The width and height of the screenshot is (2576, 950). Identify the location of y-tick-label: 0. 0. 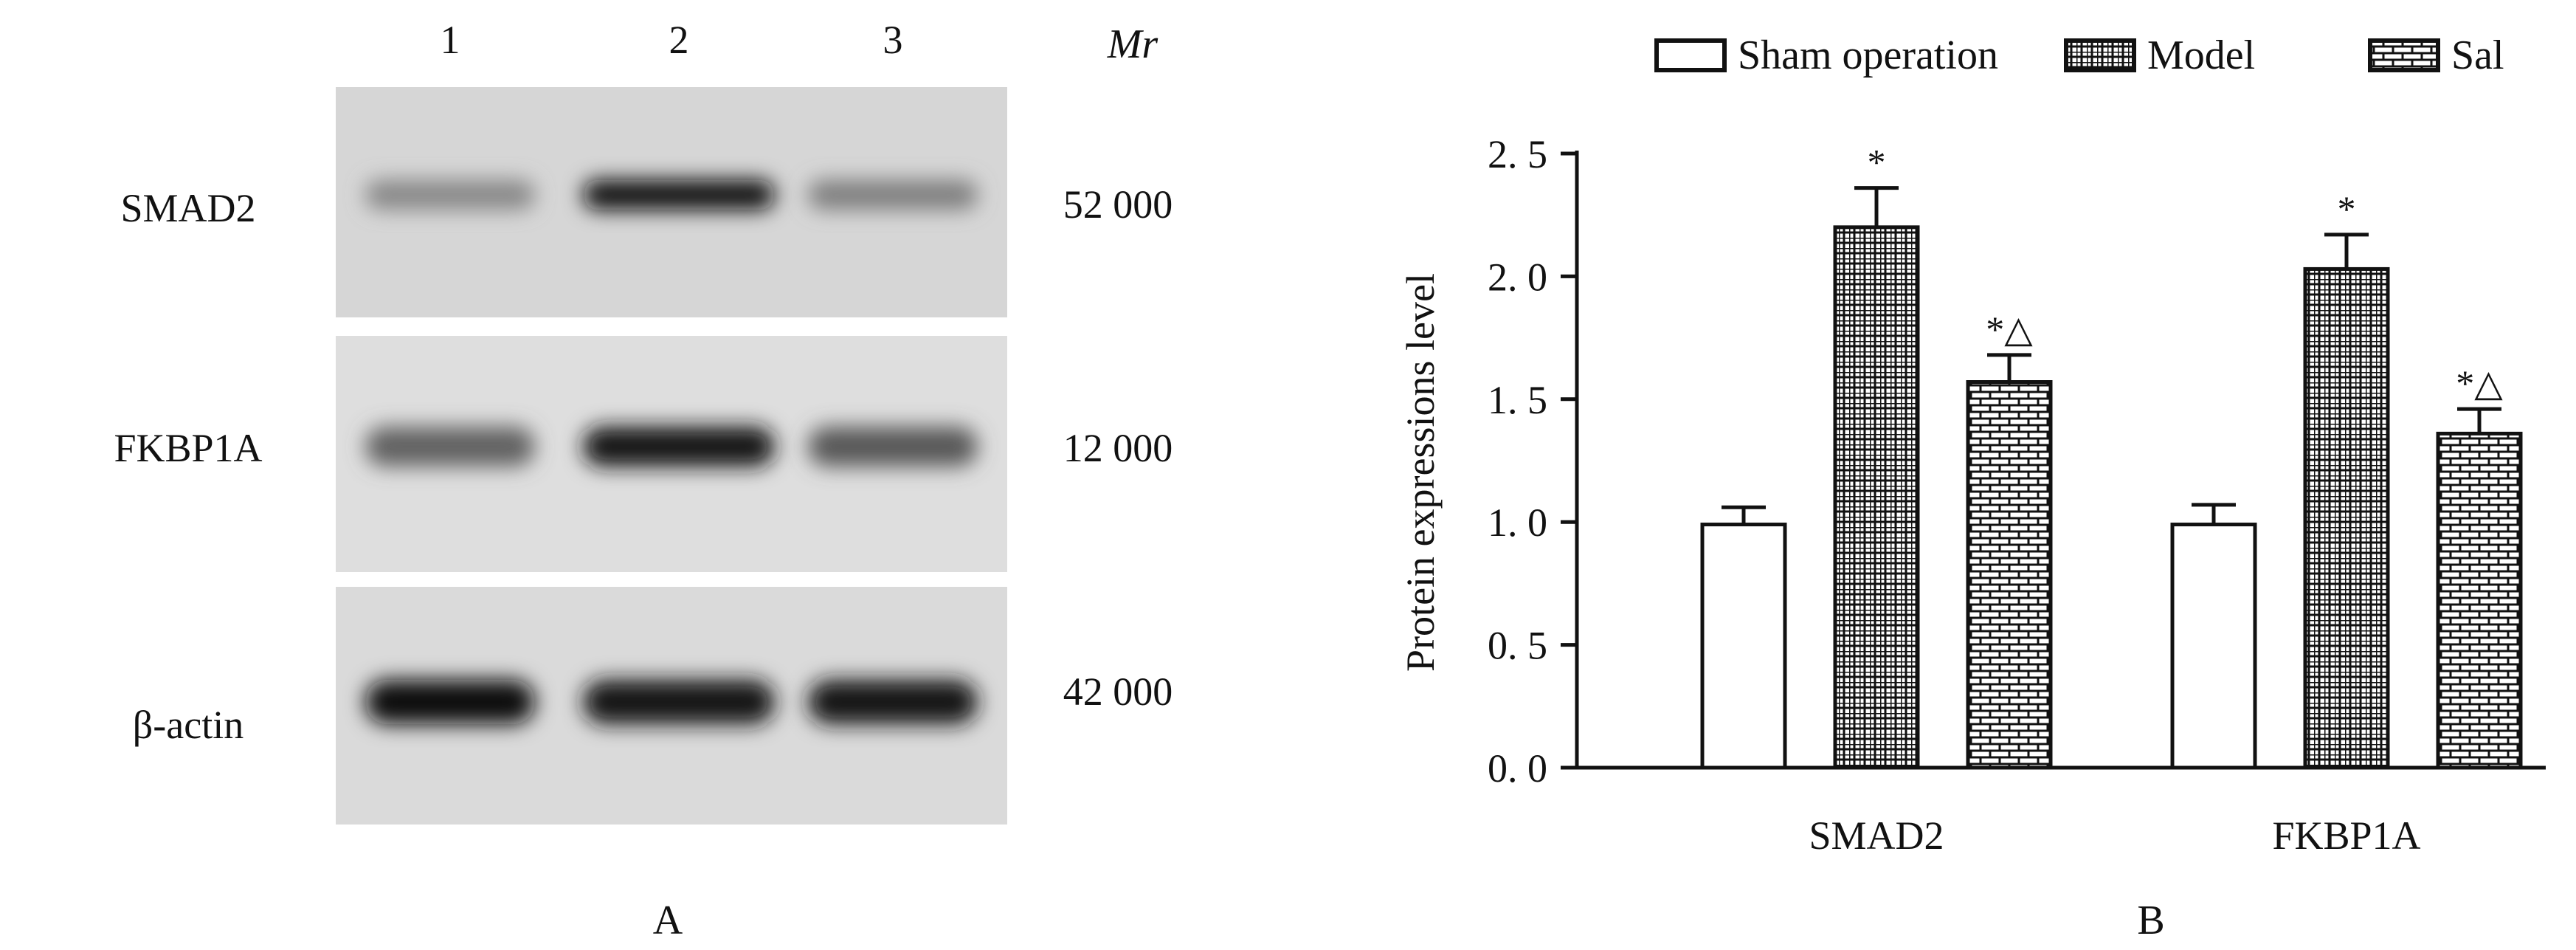
(1518, 769).